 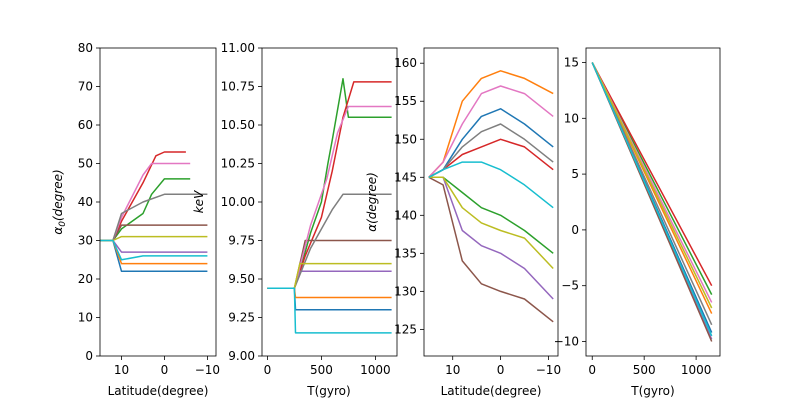 What do you see at coordinates (158, 391) in the screenshot?
I see `panel-1-xlabel: Latitude(degree)` at bounding box center [158, 391].